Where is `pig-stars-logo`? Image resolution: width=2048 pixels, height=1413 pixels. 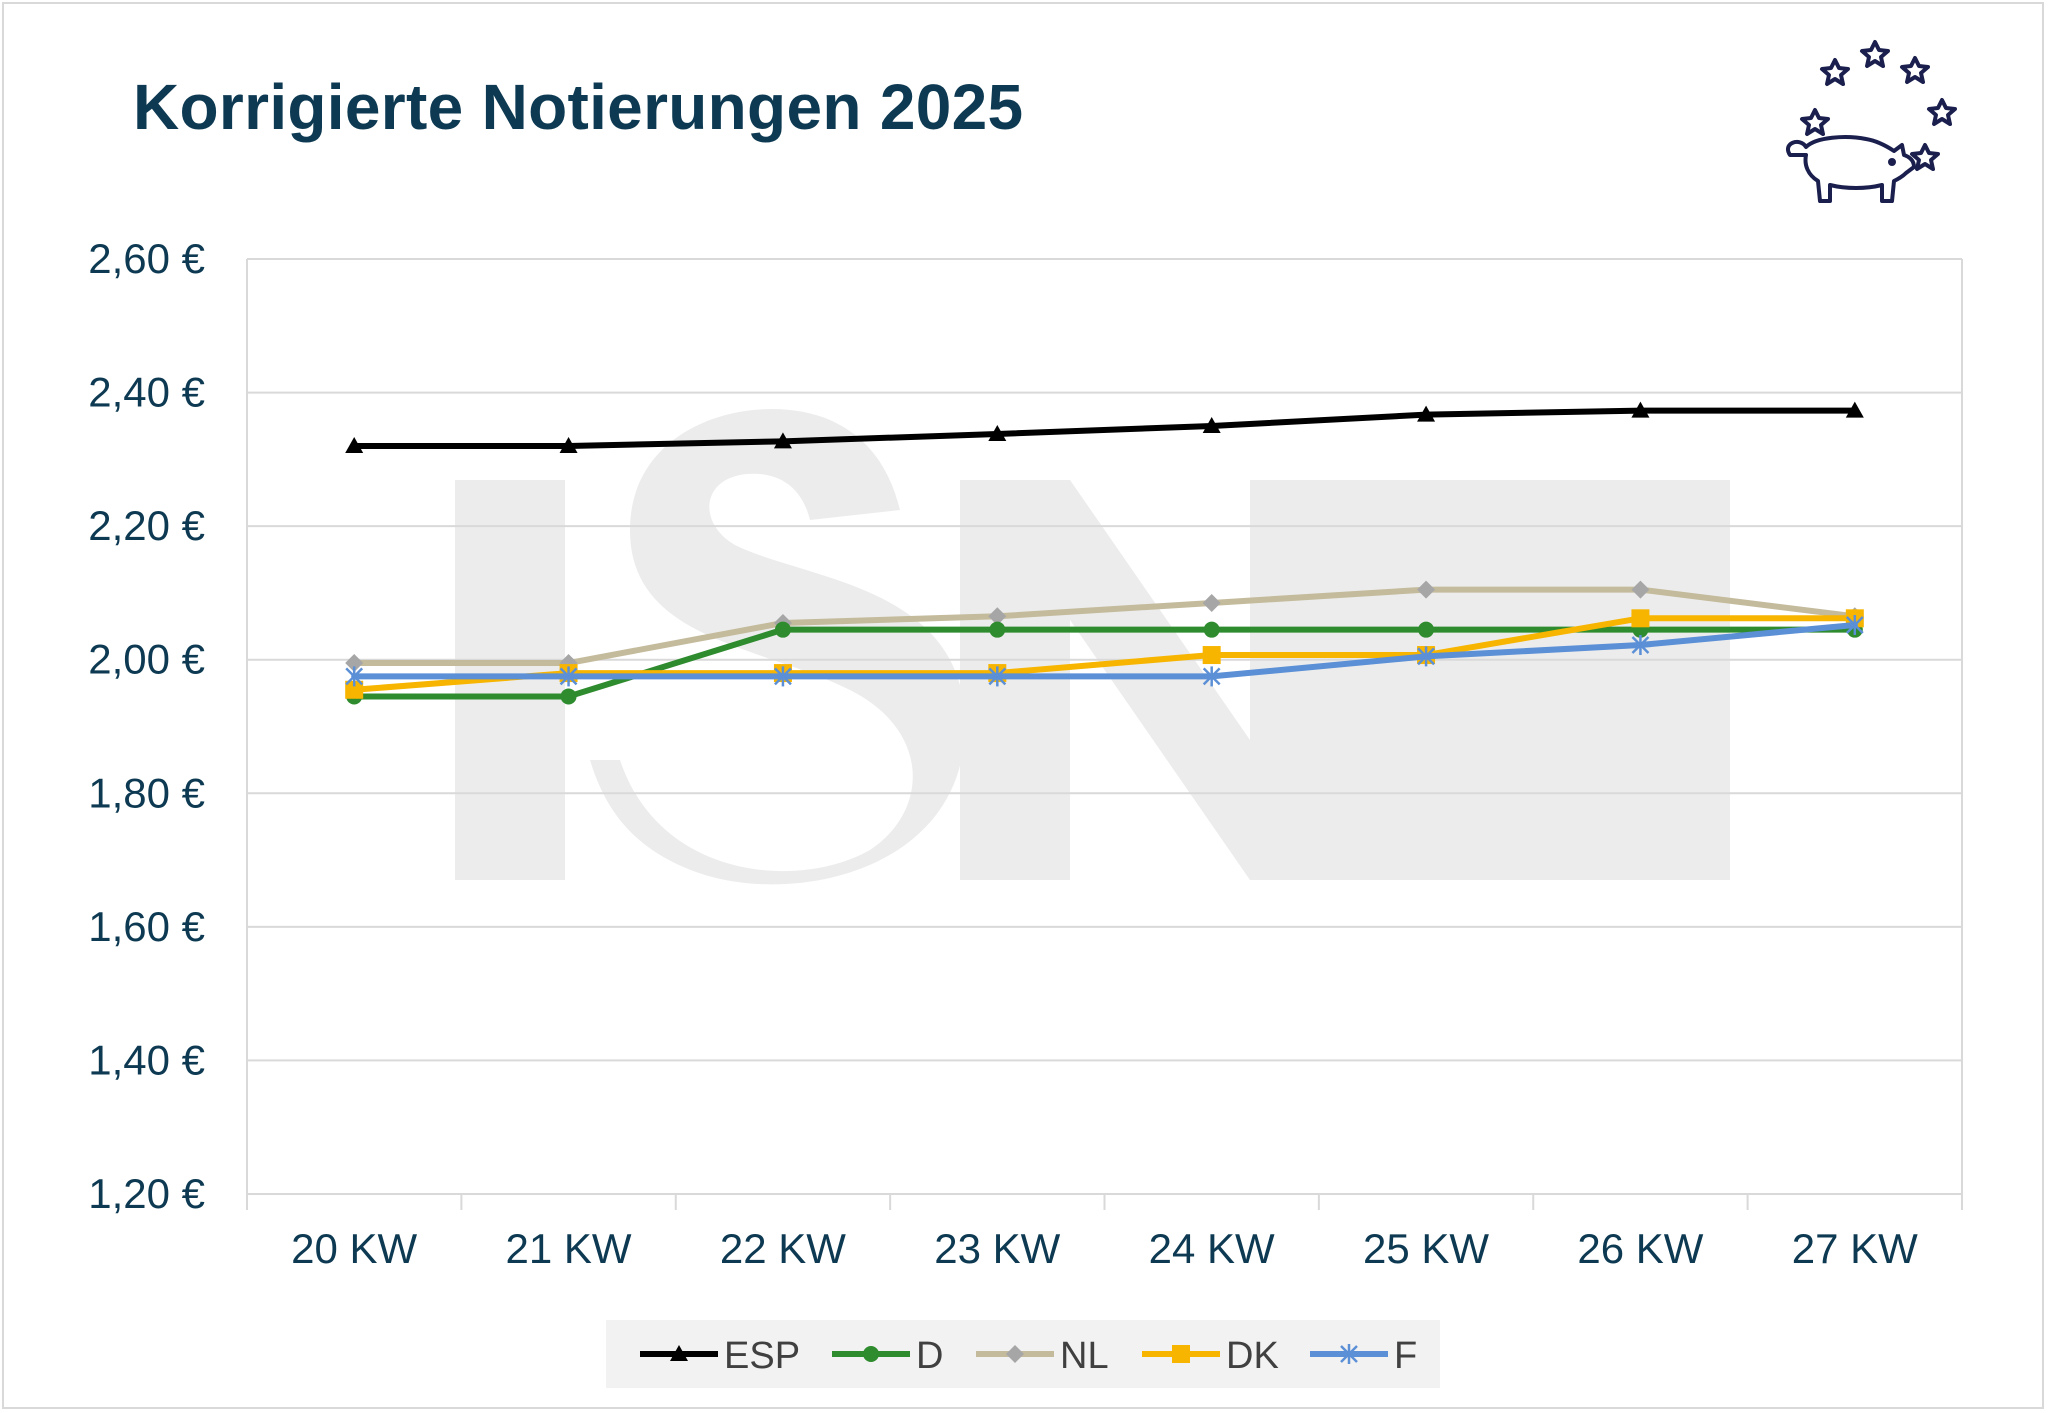
pig-stars-logo is located at coordinates (1871, 121).